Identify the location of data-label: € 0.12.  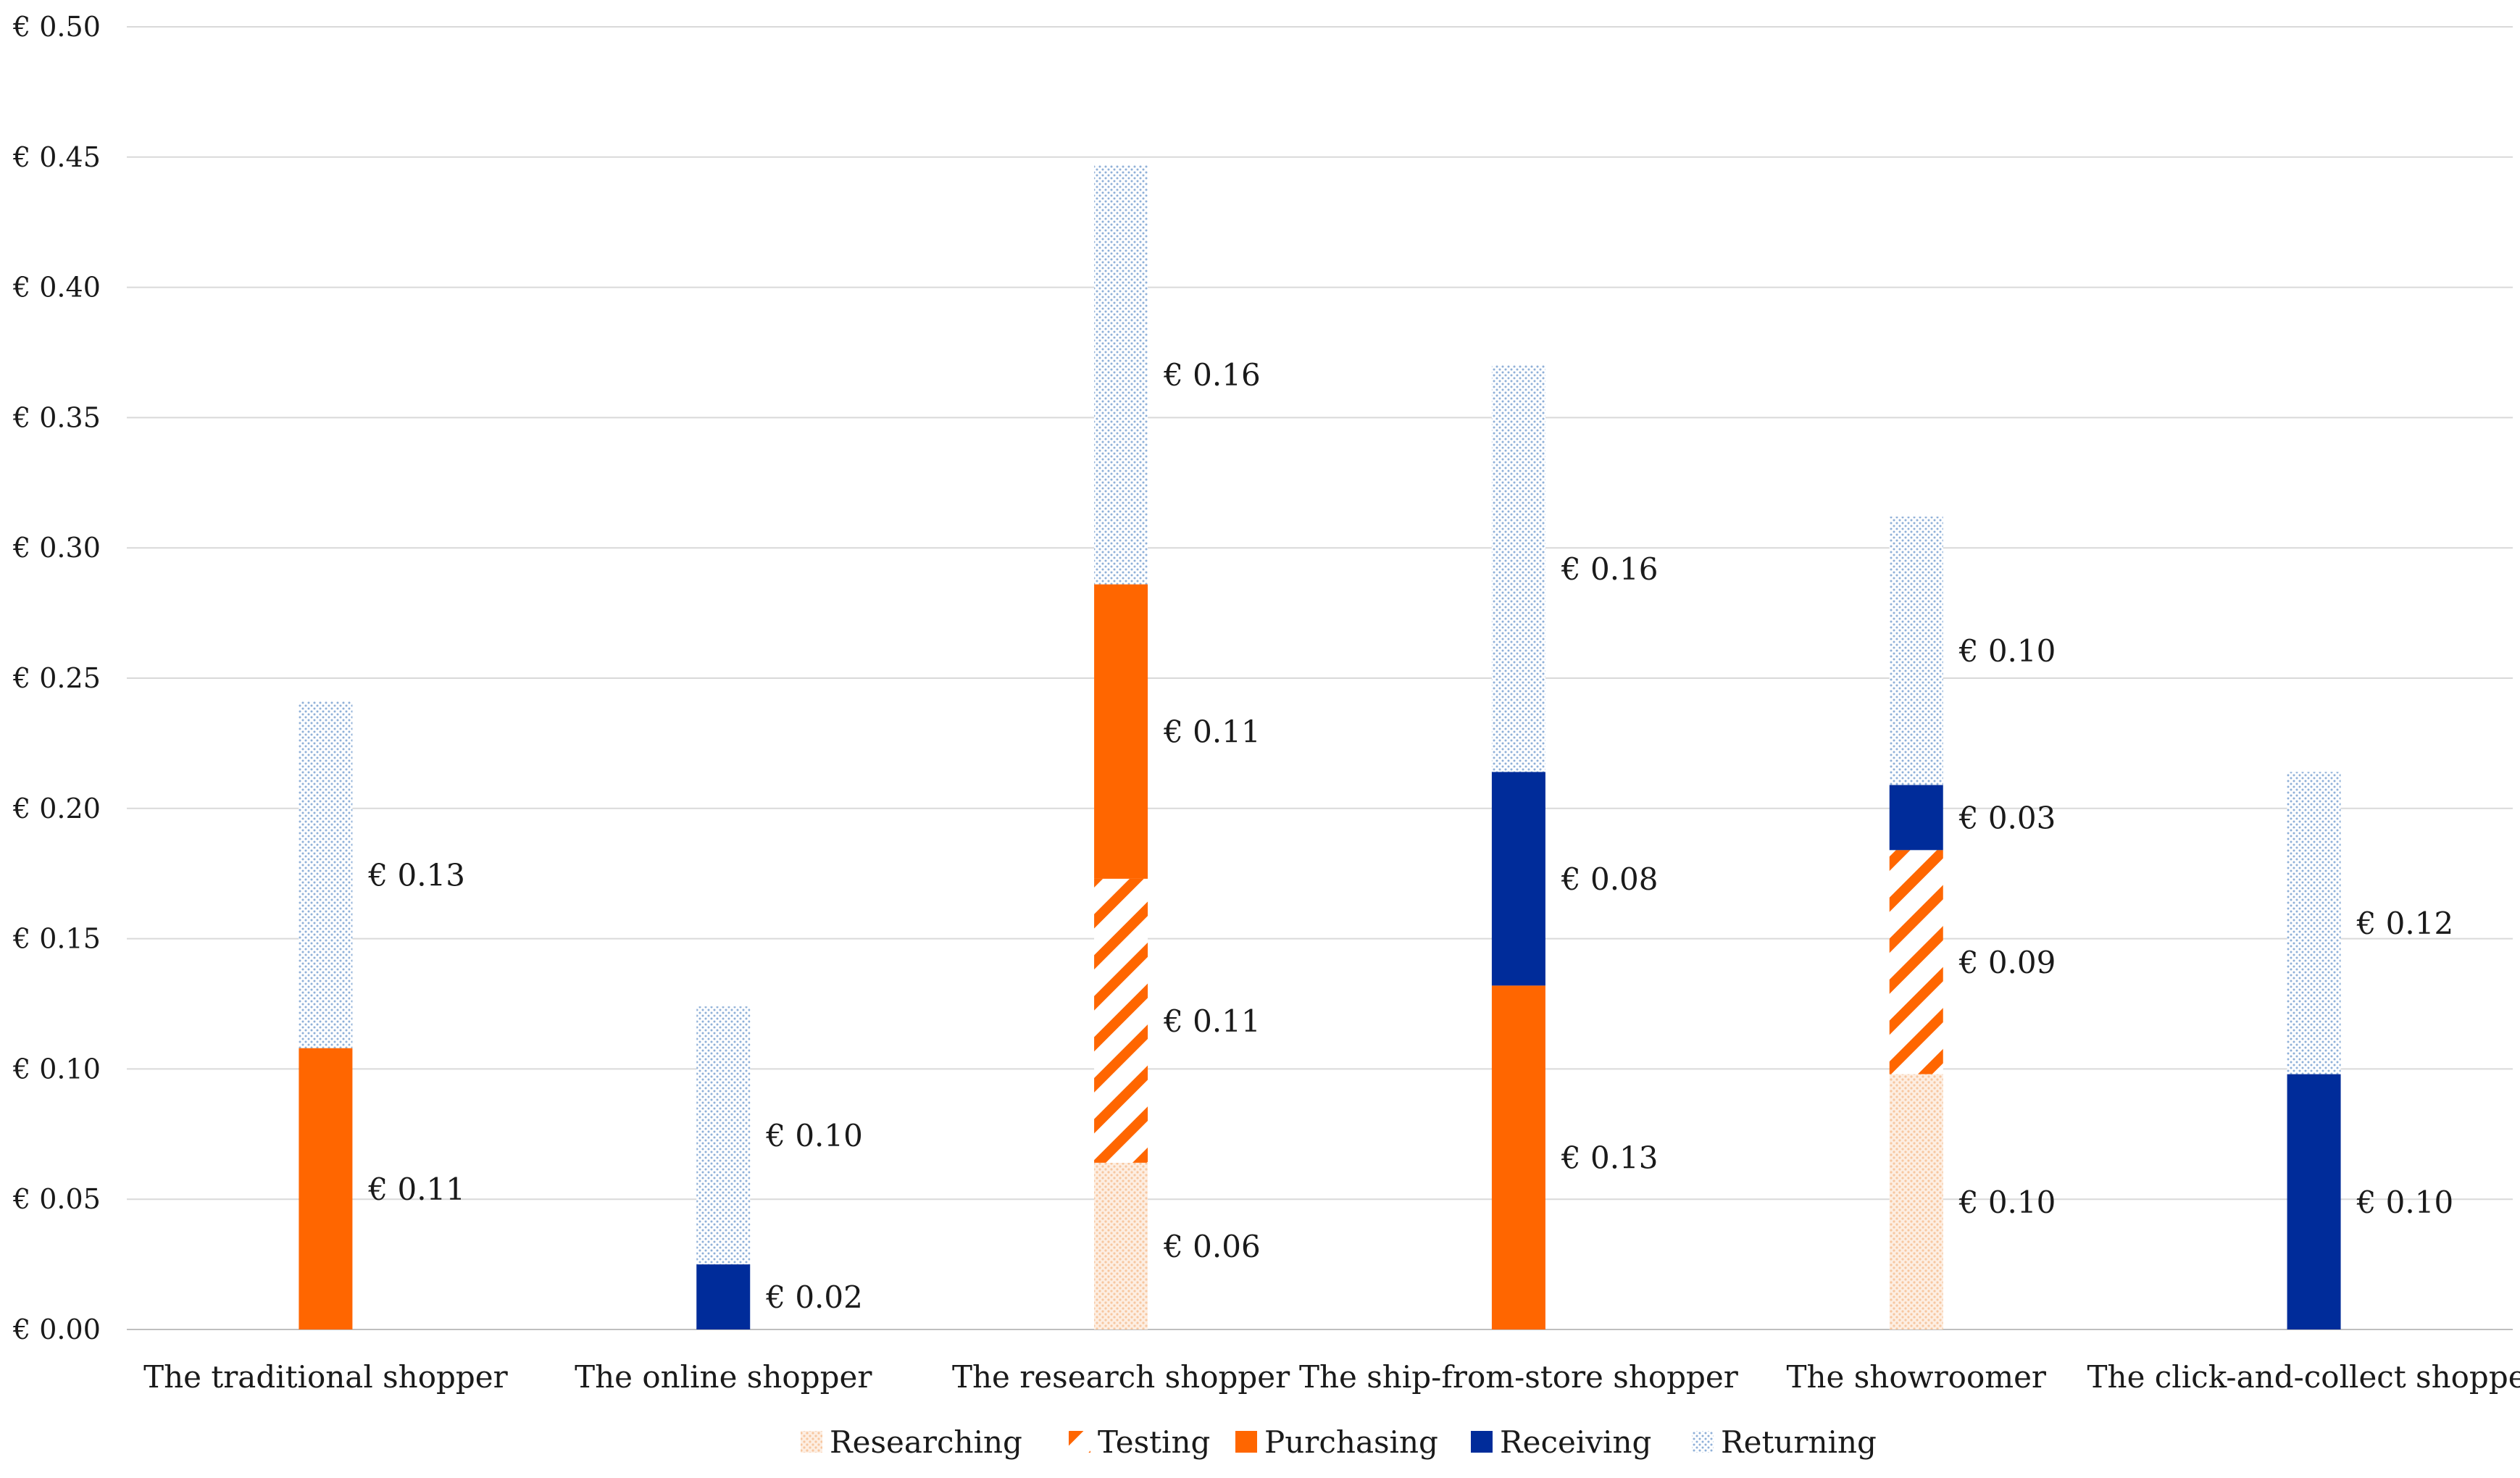
(2405, 923).